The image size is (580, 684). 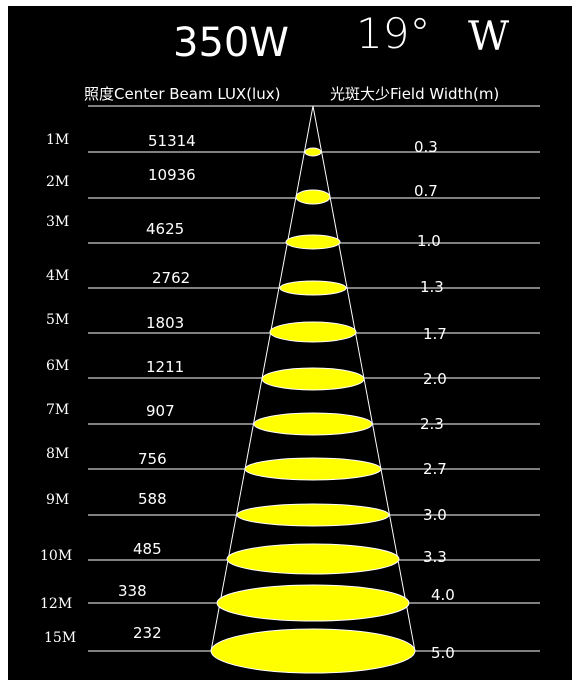 I want to click on distance-label: 5M, so click(x=57, y=320).